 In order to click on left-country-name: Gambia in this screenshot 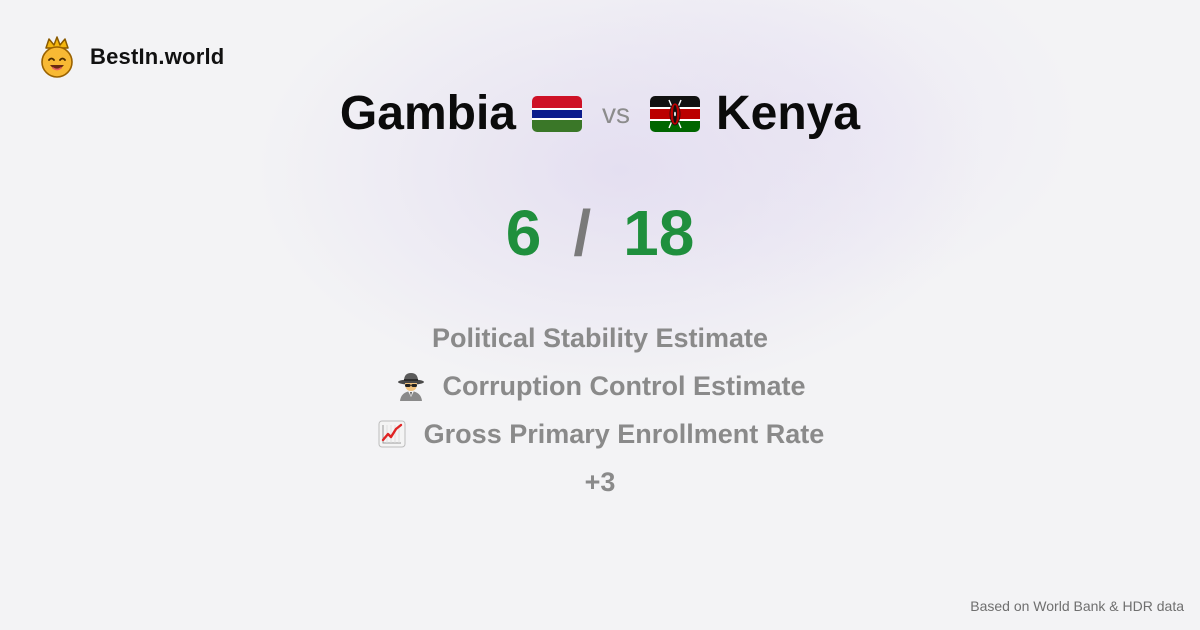, I will do `click(427, 113)`.